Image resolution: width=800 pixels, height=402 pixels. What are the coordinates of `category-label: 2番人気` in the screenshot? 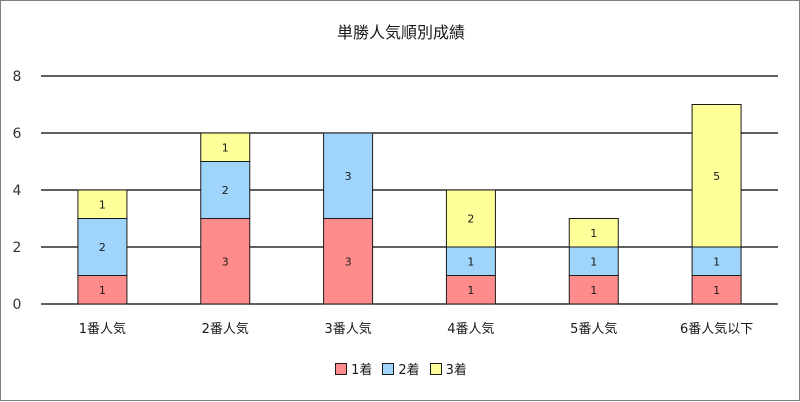 It's located at (225, 329).